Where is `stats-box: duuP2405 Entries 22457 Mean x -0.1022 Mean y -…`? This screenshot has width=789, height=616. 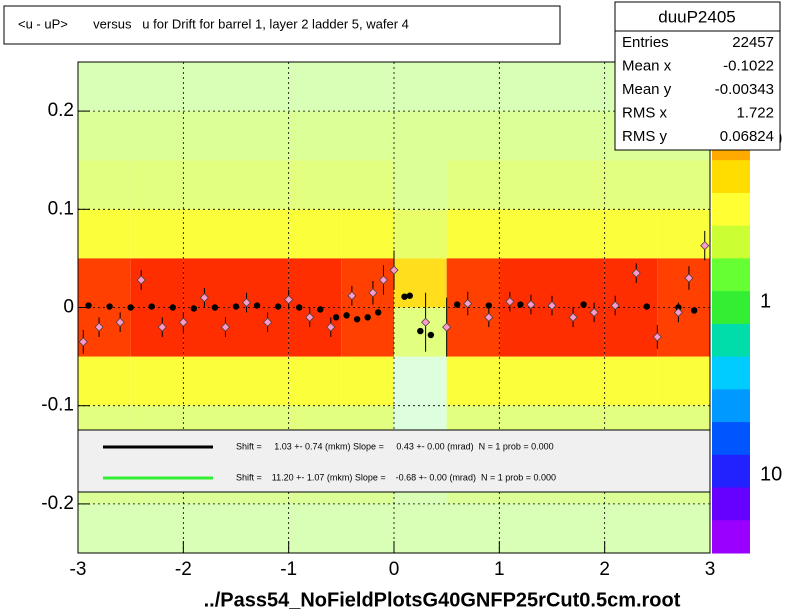
stats-box: duuP2405 Entries 22457 Mean x -0.1022 Mean y -… is located at coordinates (697, 76).